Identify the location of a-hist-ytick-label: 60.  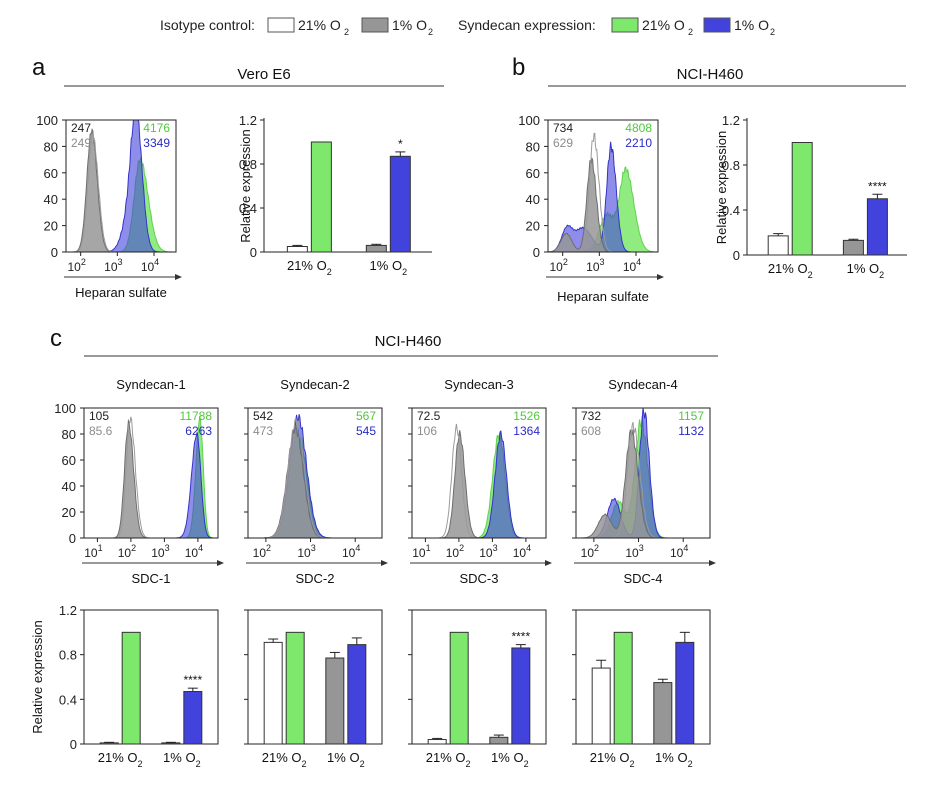
(51, 173).